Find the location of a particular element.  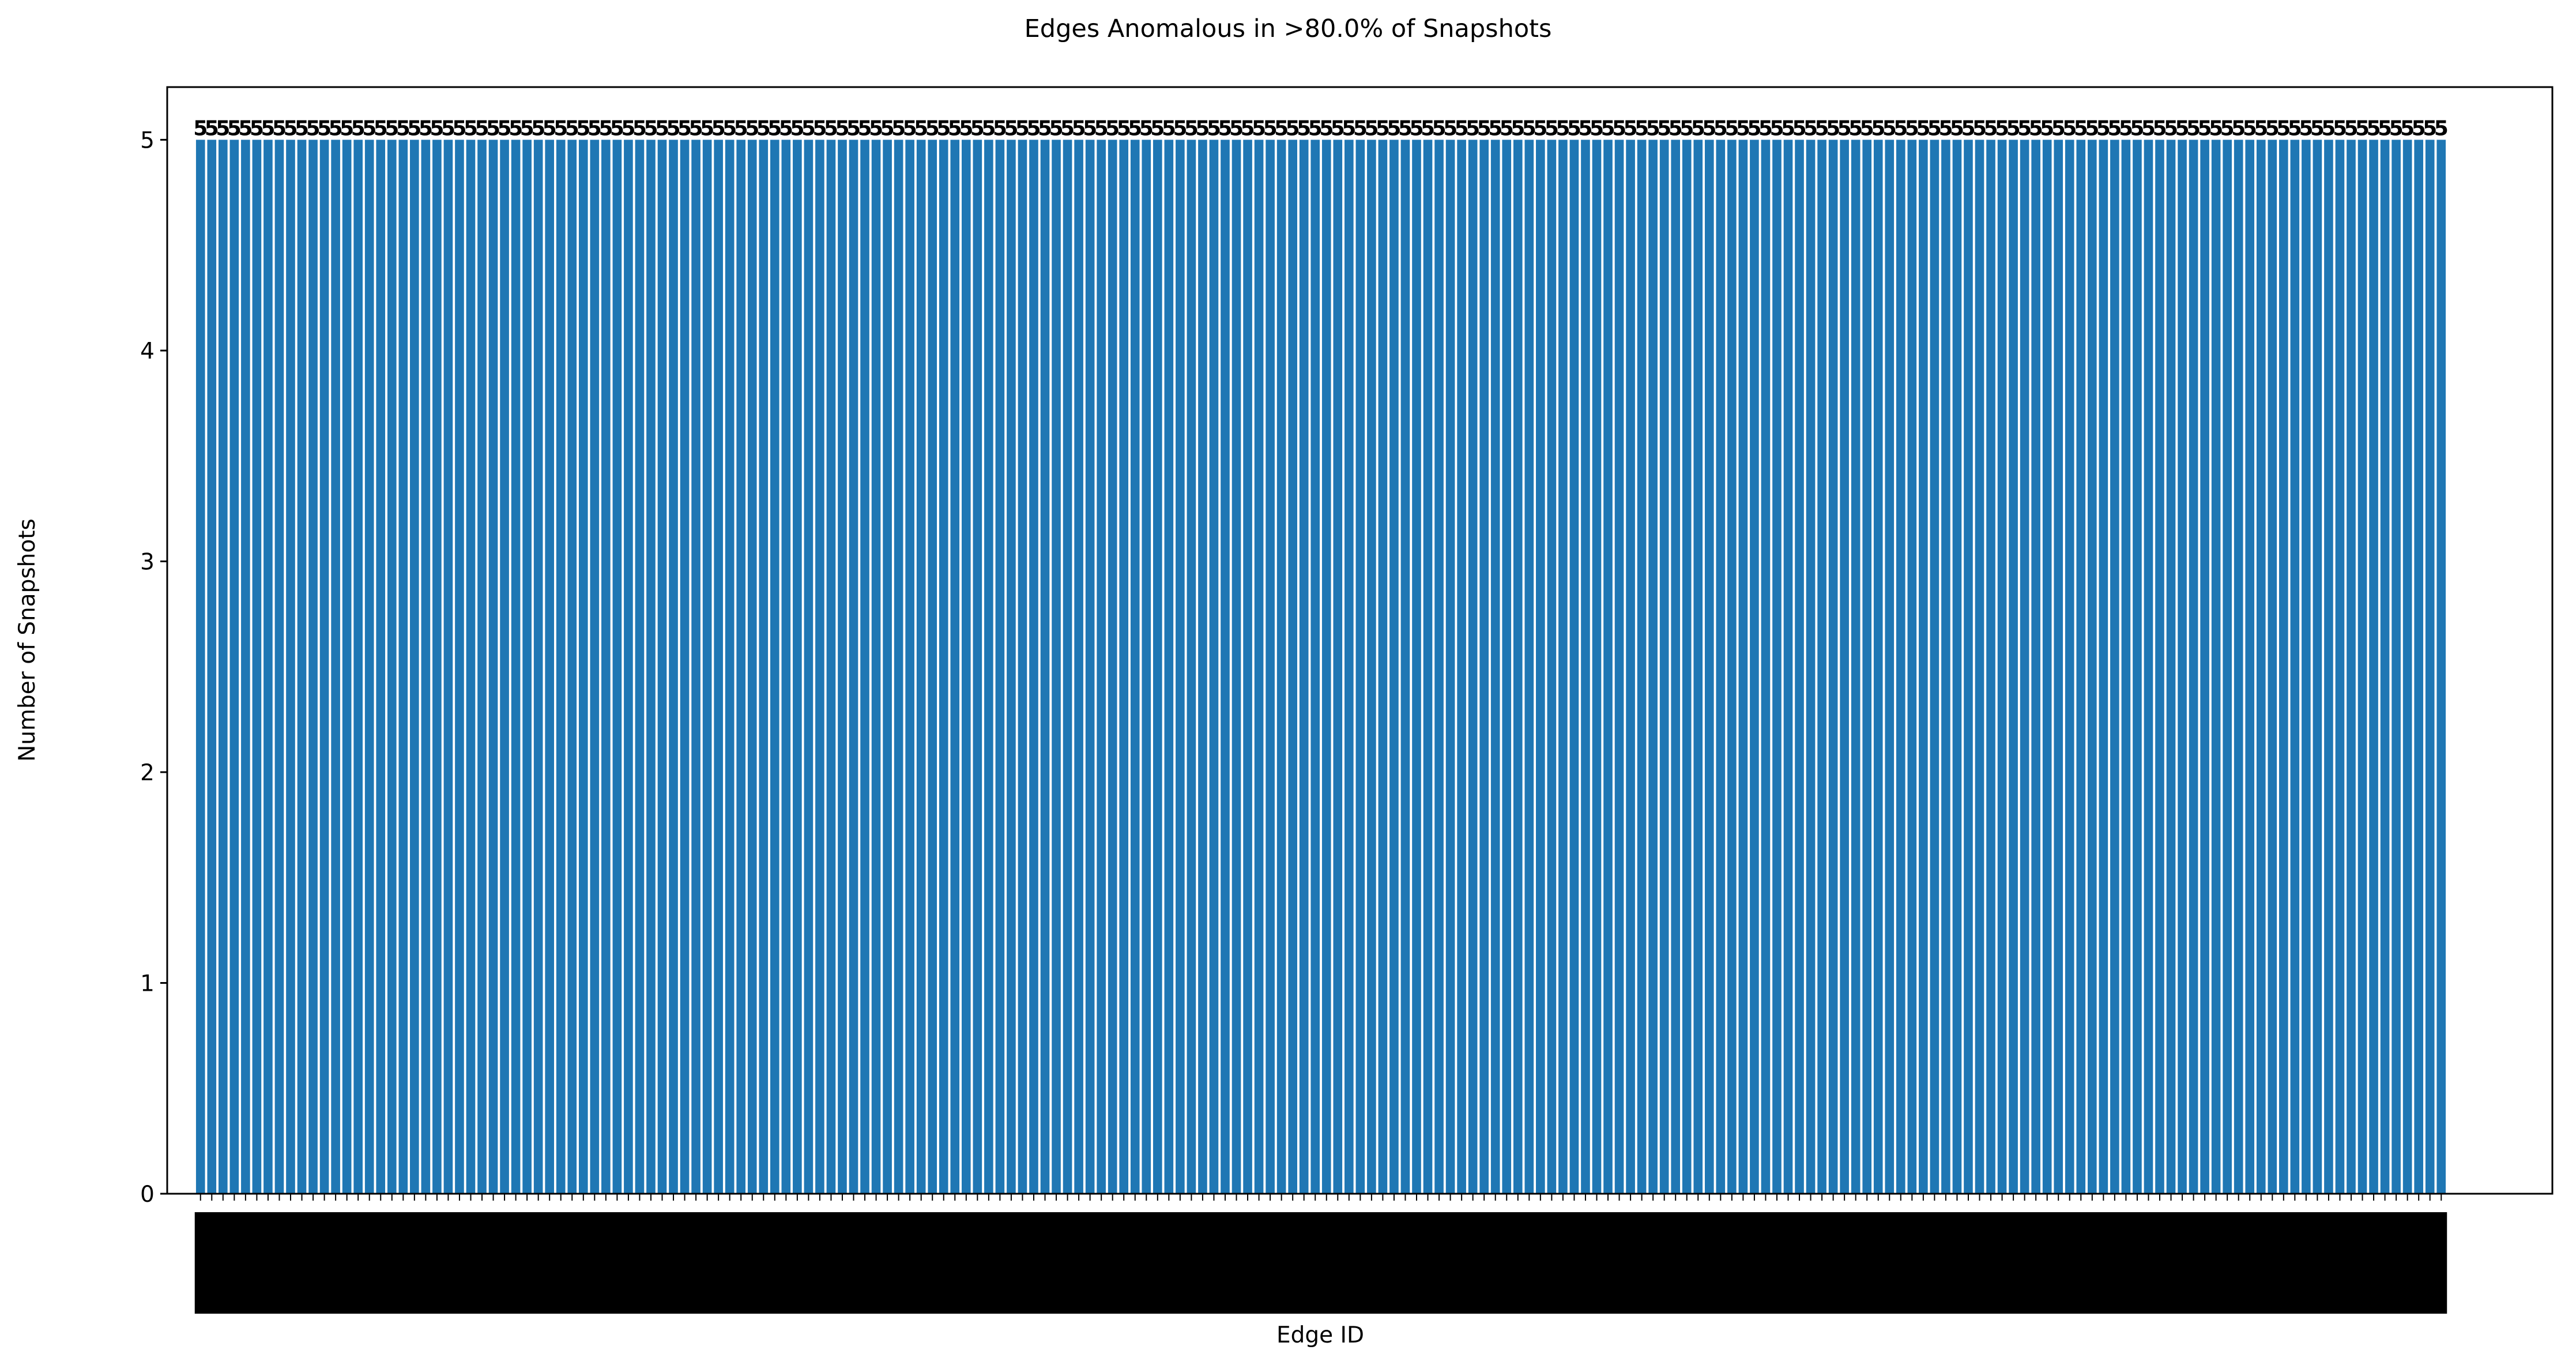

x-ticks-layer is located at coordinates (1320, 1254).